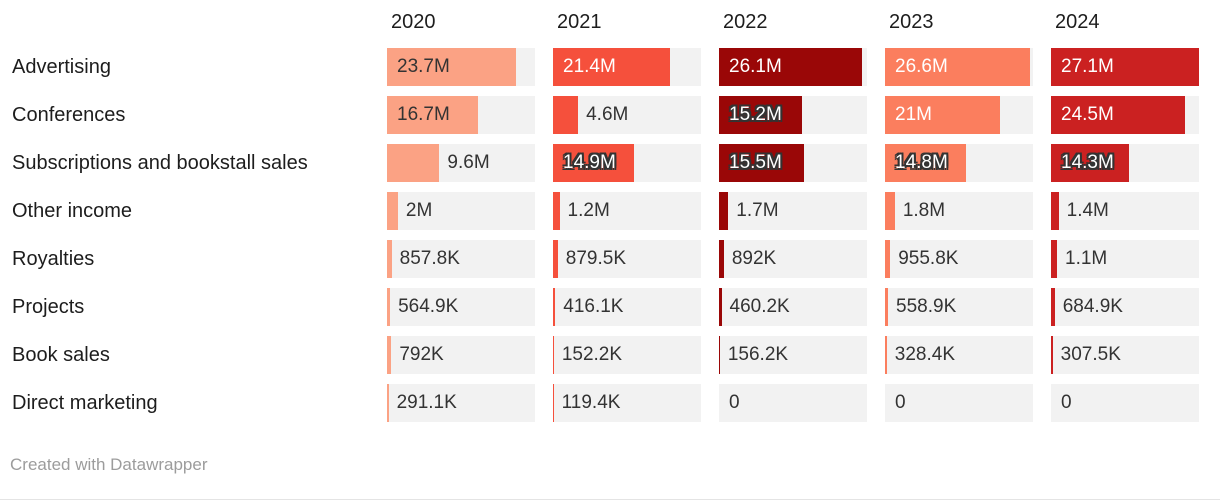  Describe the element at coordinates (627, 355) in the screenshot. I see `bar-track: 152.2K` at that location.